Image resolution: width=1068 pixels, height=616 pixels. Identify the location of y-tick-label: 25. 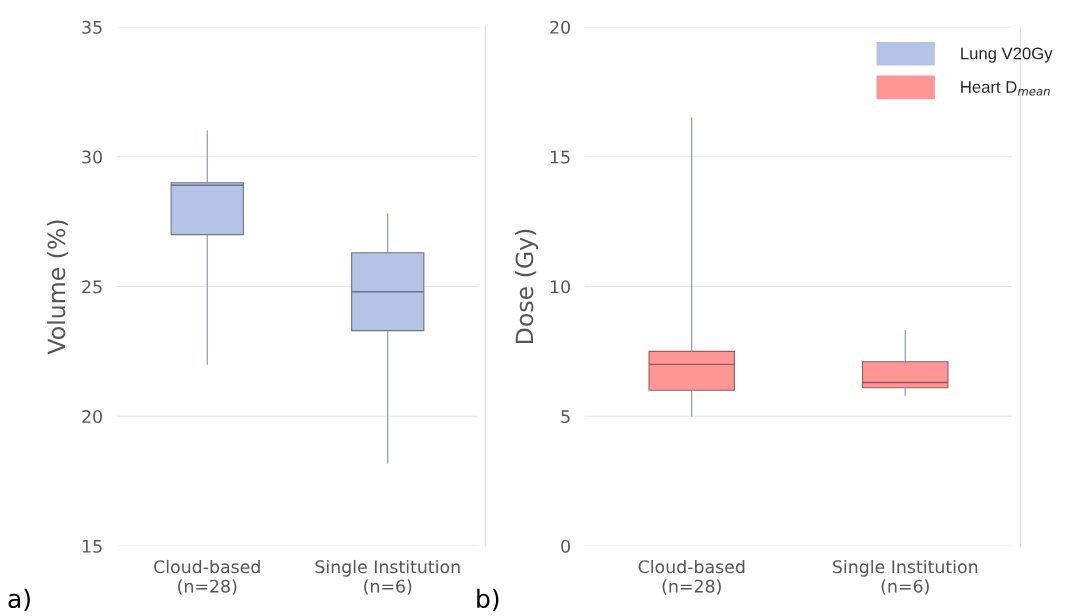
(92, 287).